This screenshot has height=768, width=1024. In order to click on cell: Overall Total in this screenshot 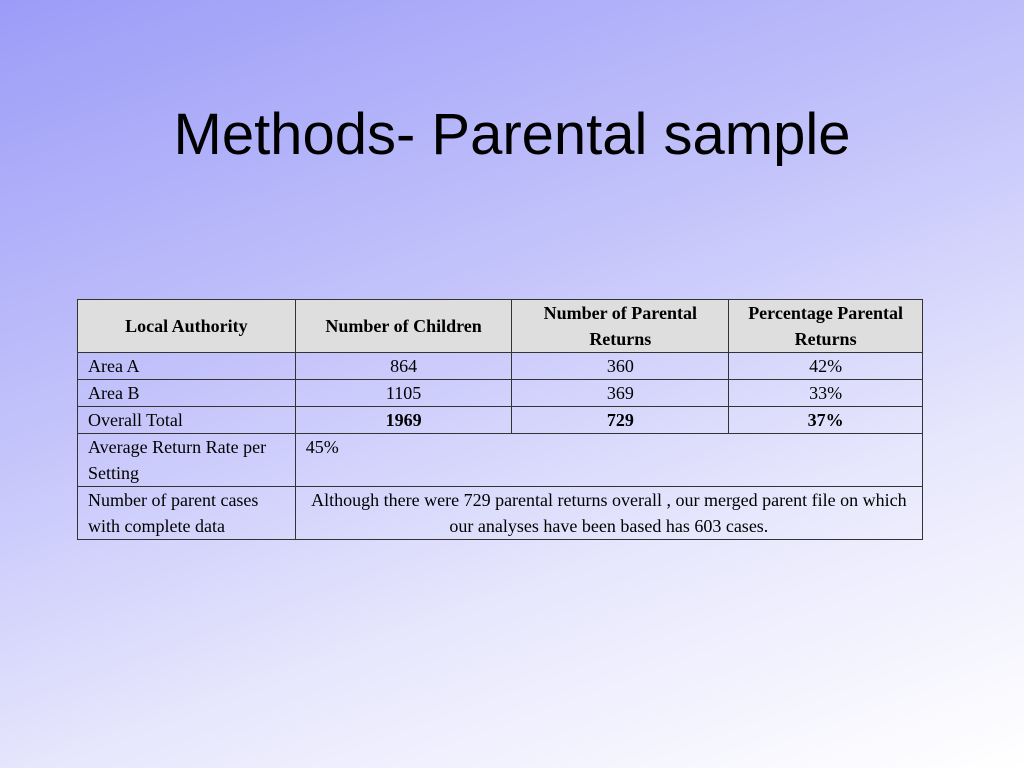, I will do `click(186, 420)`.